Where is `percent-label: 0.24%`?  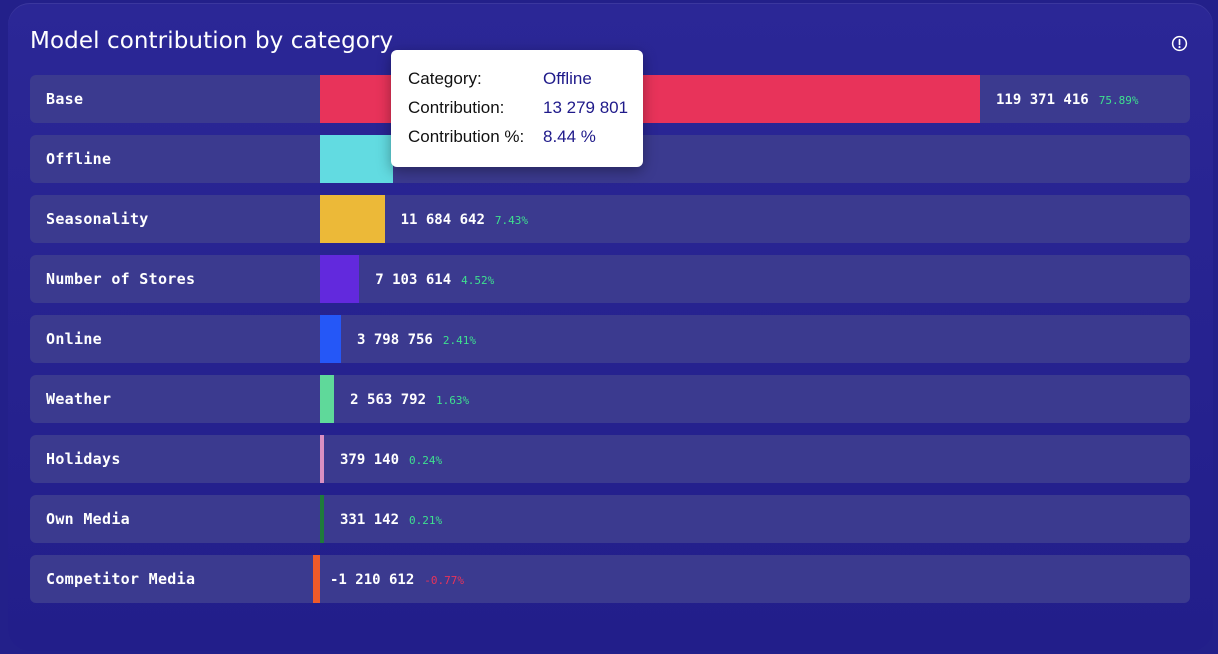 percent-label: 0.24% is located at coordinates (426, 460).